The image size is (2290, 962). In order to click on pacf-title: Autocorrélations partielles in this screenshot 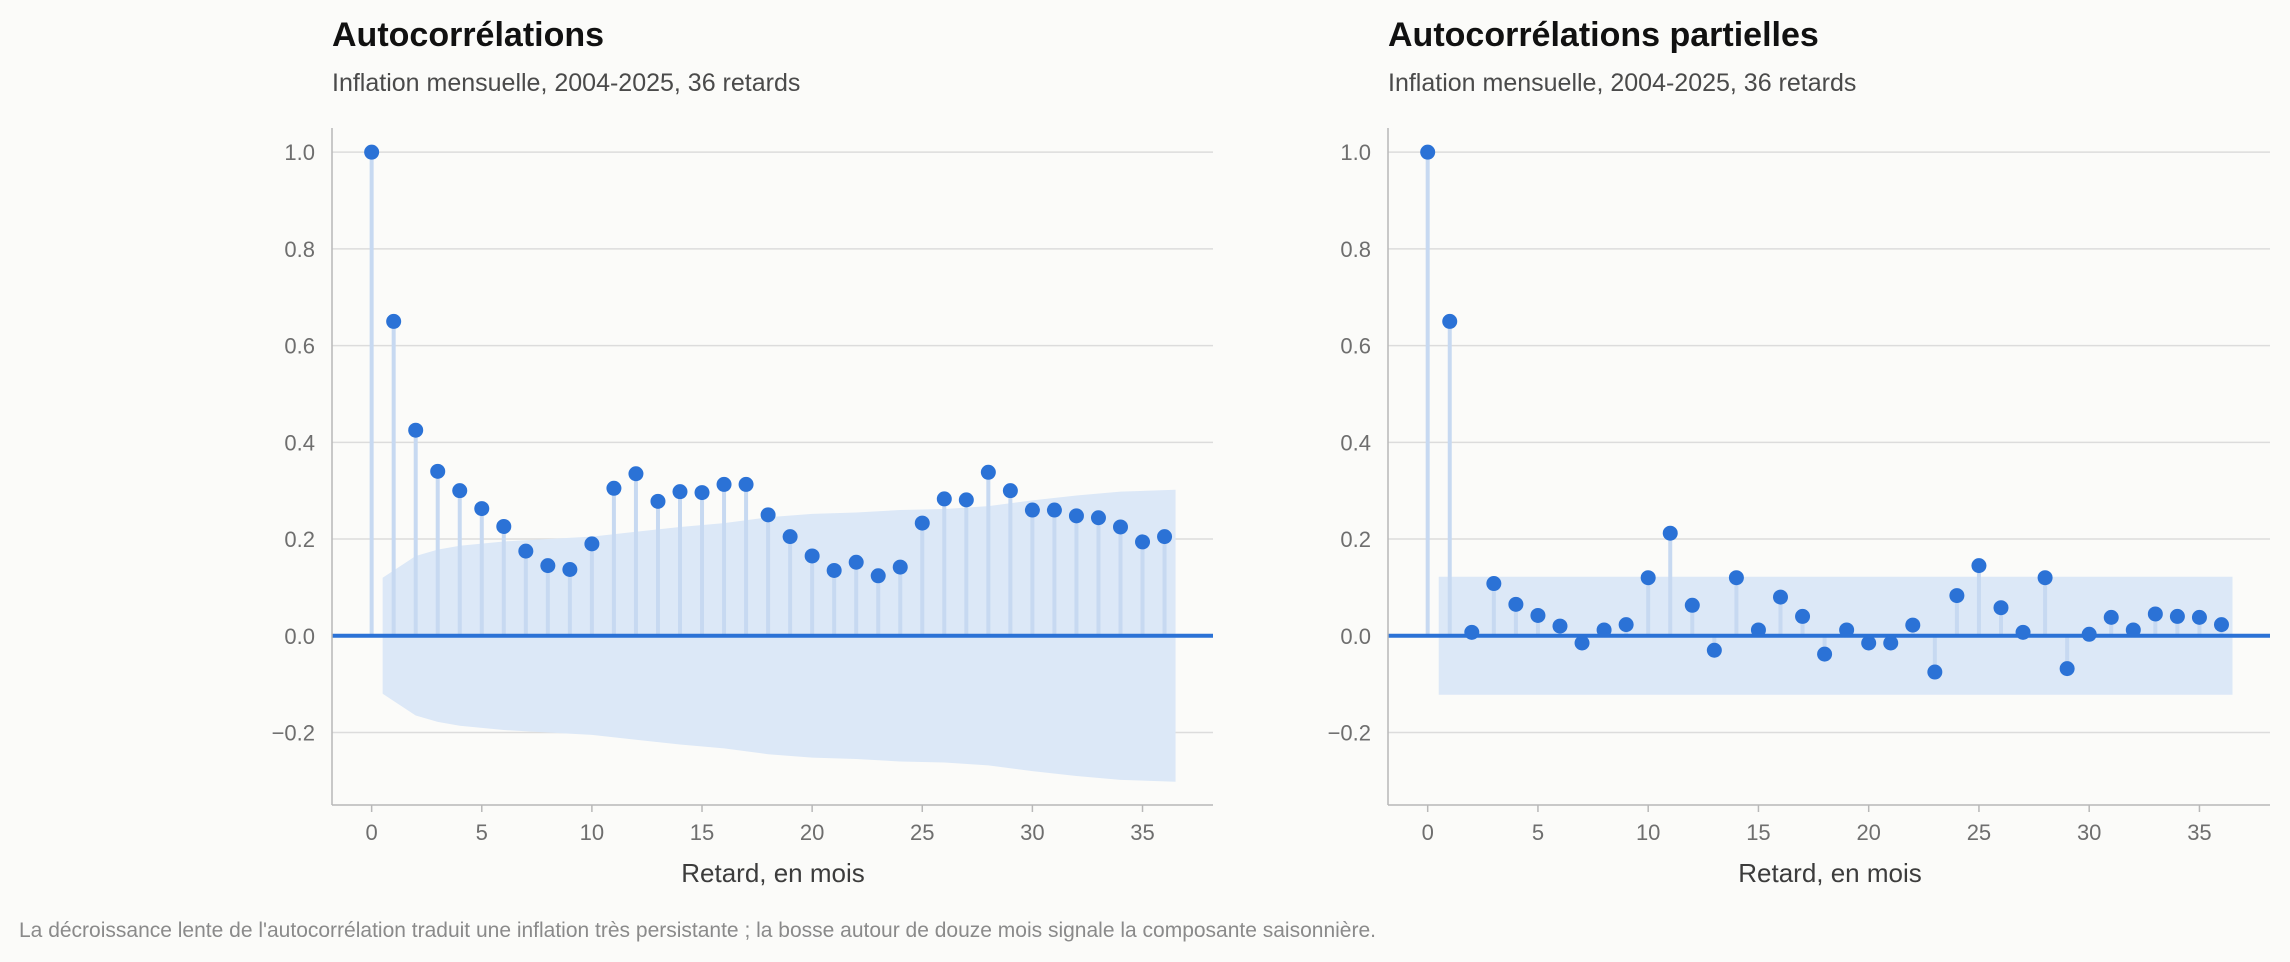, I will do `click(1603, 35)`.